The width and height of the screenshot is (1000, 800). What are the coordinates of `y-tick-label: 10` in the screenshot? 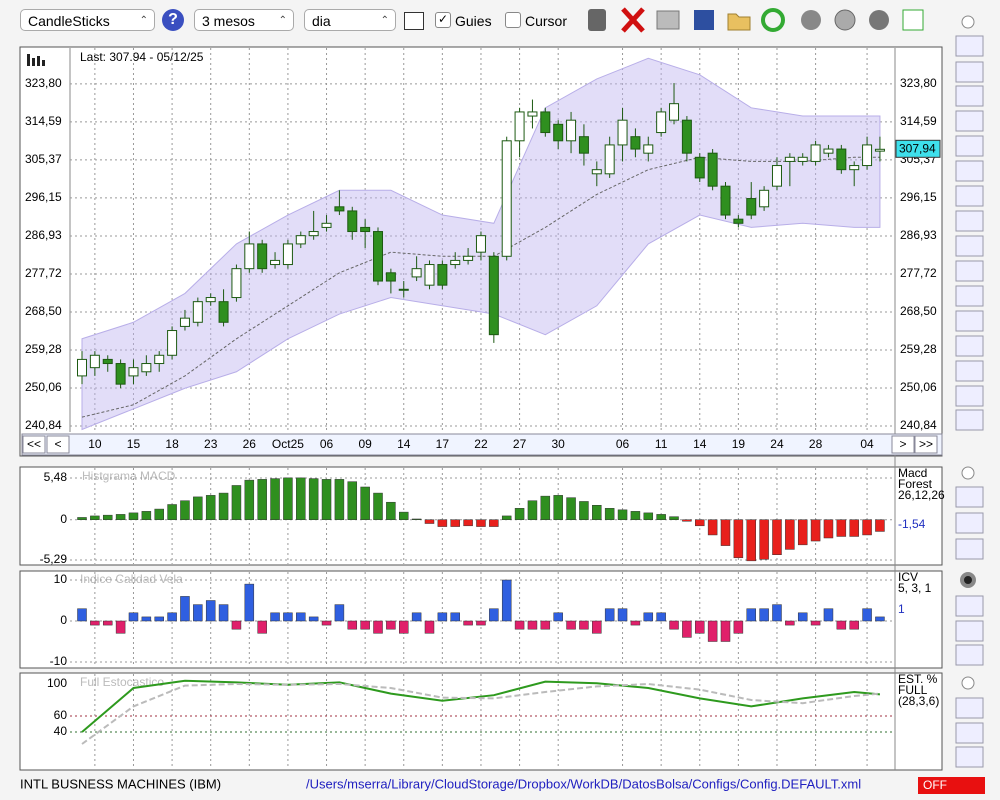 It's located at (61, 579).